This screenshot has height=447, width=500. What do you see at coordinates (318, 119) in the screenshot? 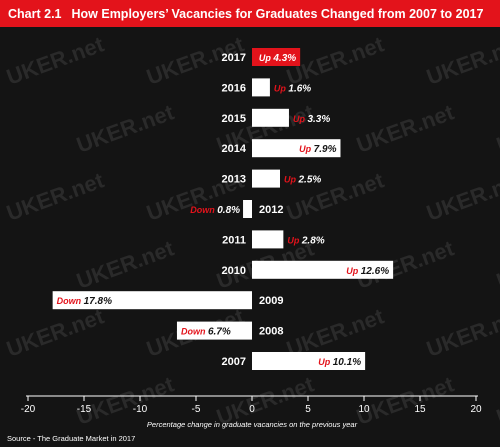
I see `value-text: 3.3%` at bounding box center [318, 119].